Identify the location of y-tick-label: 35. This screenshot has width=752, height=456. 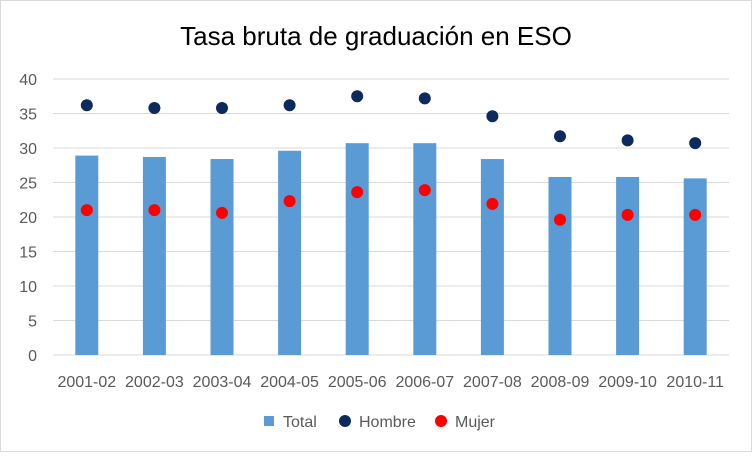
(28, 115).